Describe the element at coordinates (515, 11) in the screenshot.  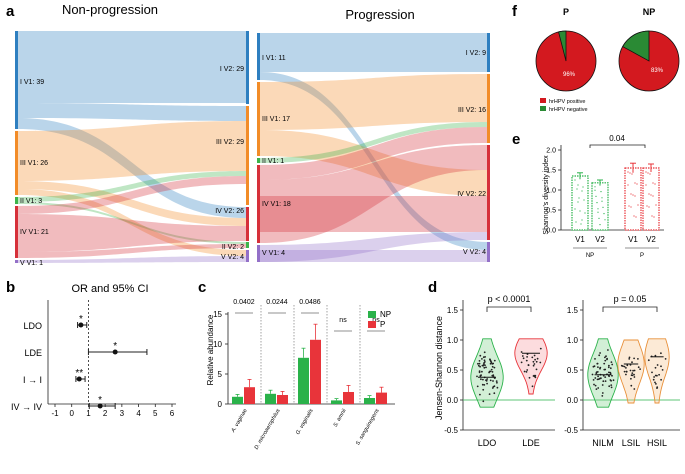
I see `panel-label-f: f` at that location.